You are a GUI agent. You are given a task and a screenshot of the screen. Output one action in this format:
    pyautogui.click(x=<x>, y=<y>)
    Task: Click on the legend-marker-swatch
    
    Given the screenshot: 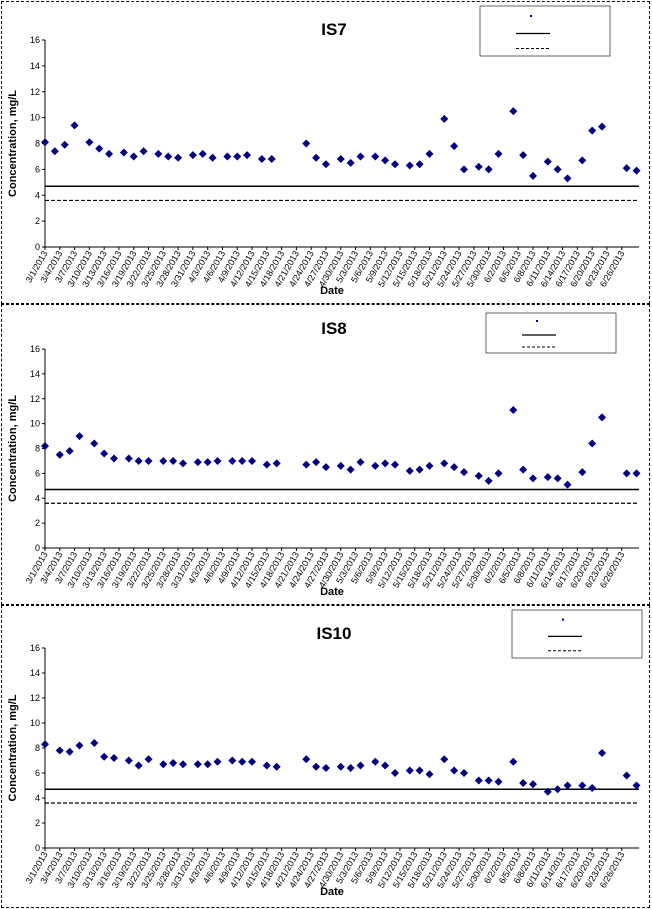 What is the action you would take?
    pyautogui.click(x=563, y=619)
    